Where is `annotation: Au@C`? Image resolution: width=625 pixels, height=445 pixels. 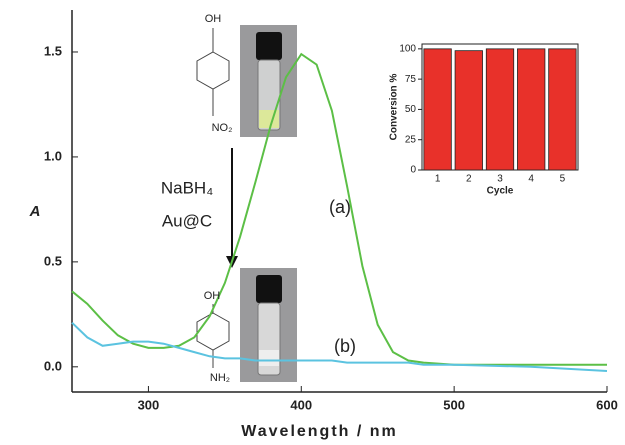 annotation: Au@C is located at coordinates (187, 220).